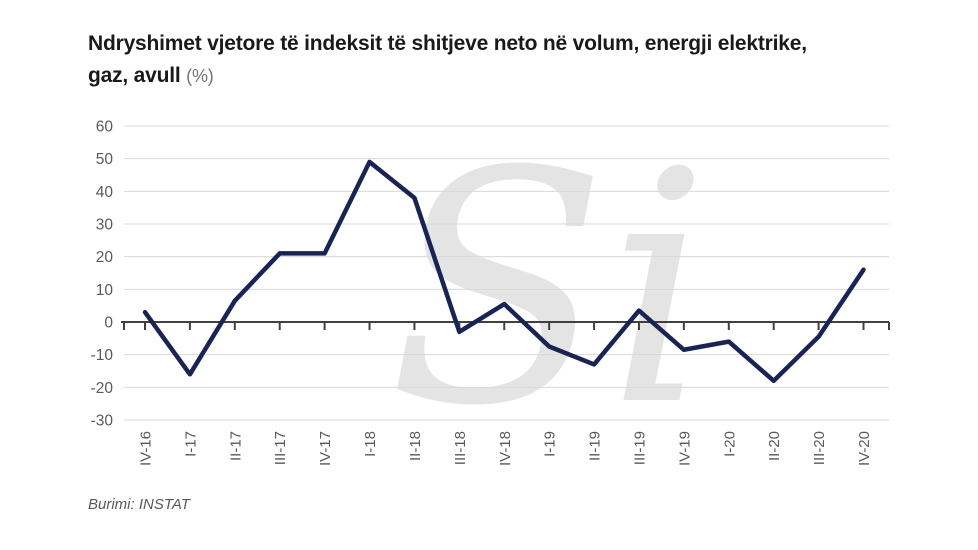 This screenshot has width=978, height=550. I want to click on x-axis-label: I-19, so click(550, 444).